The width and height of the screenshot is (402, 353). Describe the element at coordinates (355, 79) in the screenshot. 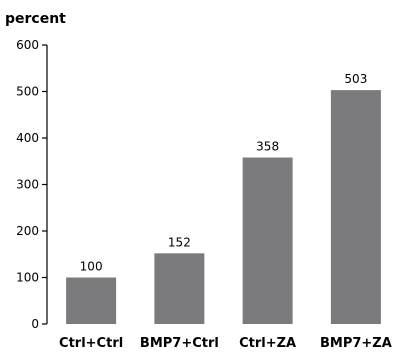

I see `bar-value-label: 503` at that location.